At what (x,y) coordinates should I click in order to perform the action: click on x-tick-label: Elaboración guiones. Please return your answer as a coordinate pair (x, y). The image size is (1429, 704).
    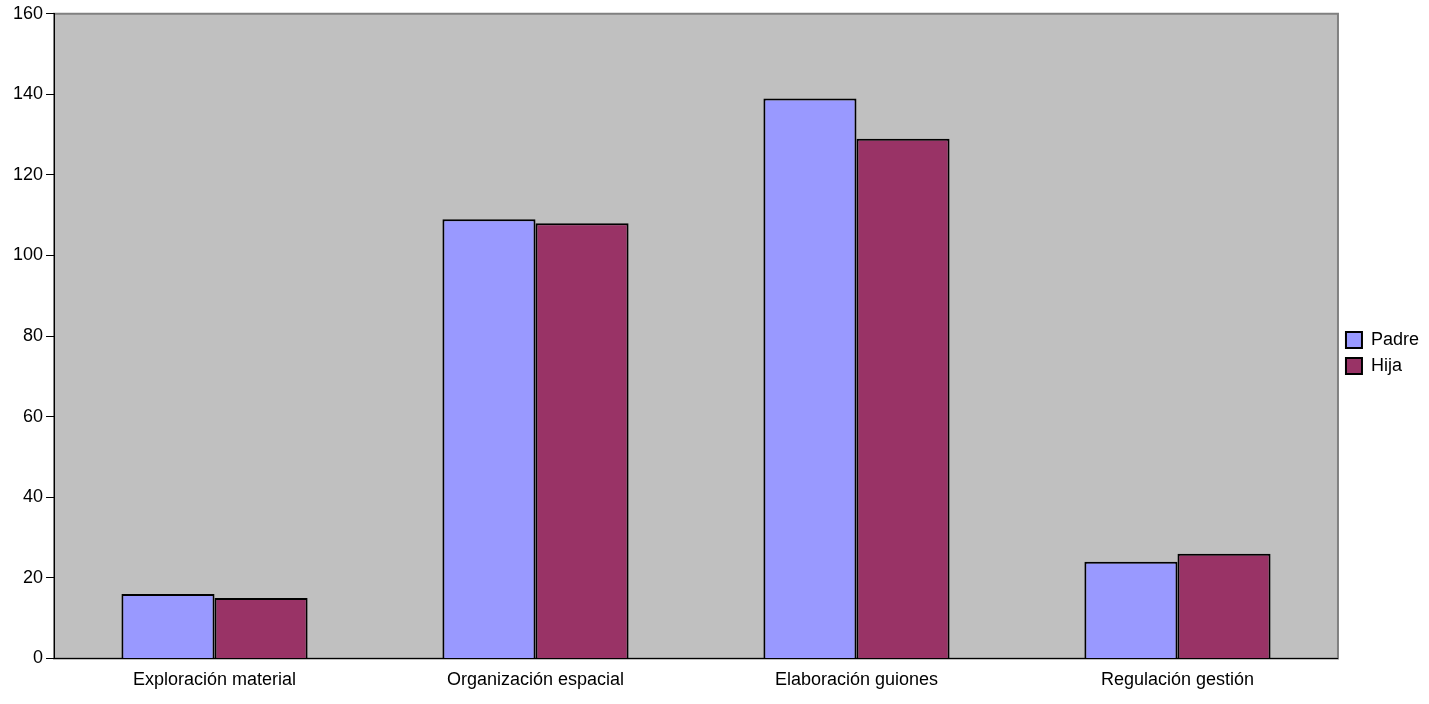
    Looking at the image, I should click on (856, 679).